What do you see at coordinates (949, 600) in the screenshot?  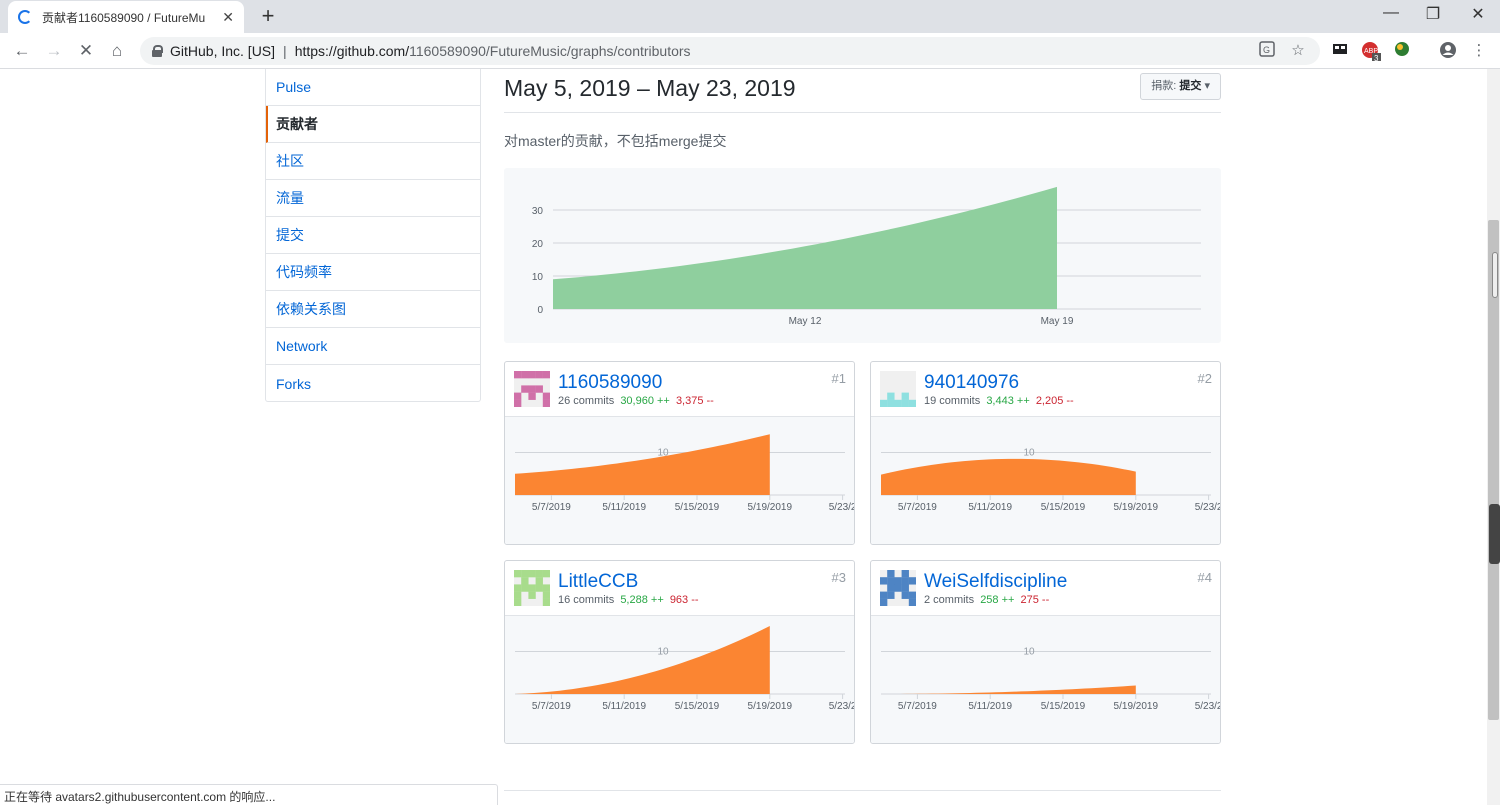 I see `commit-count-link: 2 commits` at bounding box center [949, 600].